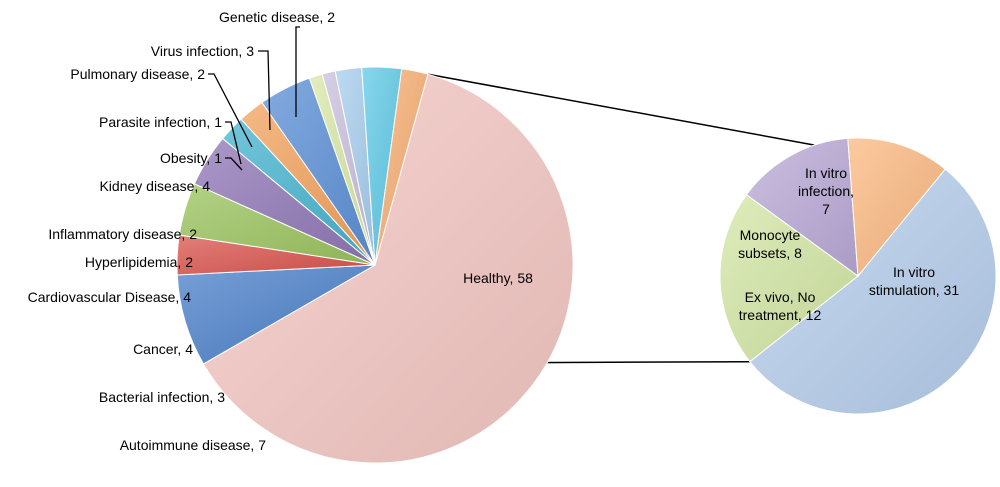  I want to click on label-pulmonary-disease: Pulmonary disease, 2, so click(137, 74).